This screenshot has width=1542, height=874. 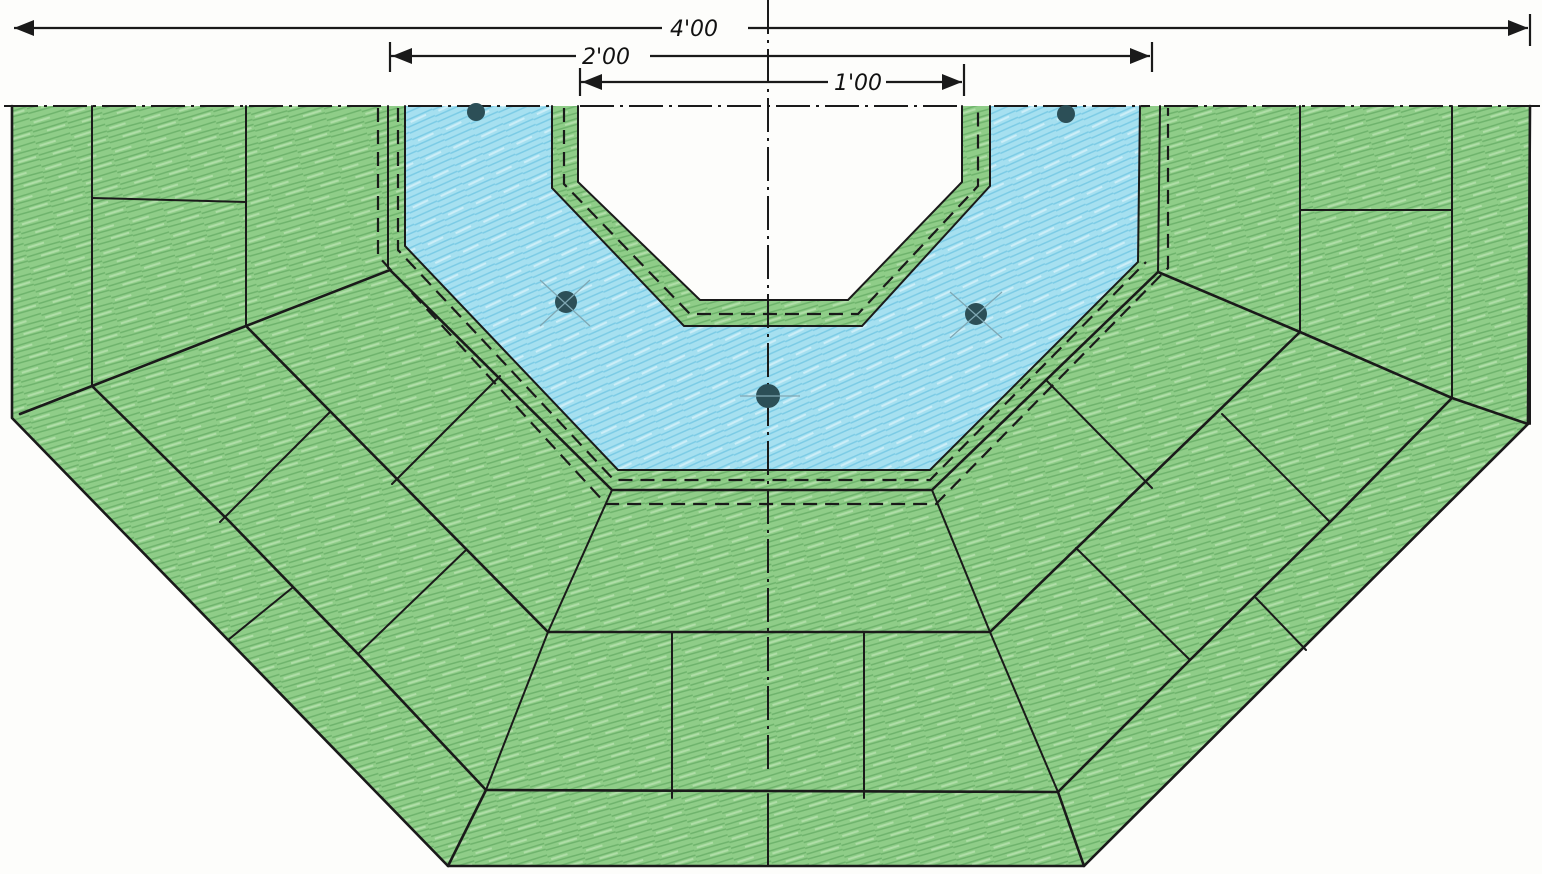 I want to click on island-inner-edge, so click(x=770, y=203).